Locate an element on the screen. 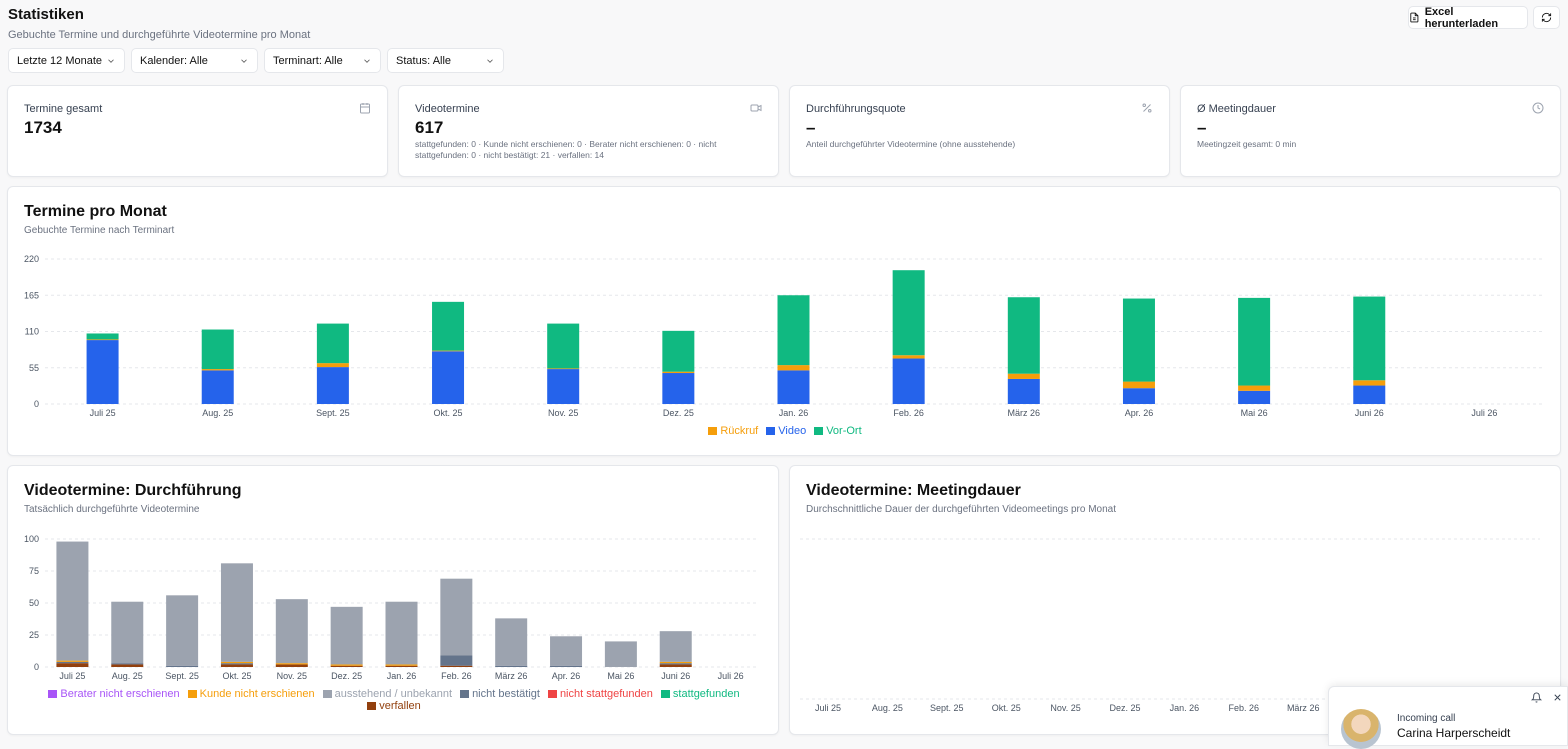 The height and width of the screenshot is (749, 1568). legend-item: stattgefunden is located at coordinates (700, 694).